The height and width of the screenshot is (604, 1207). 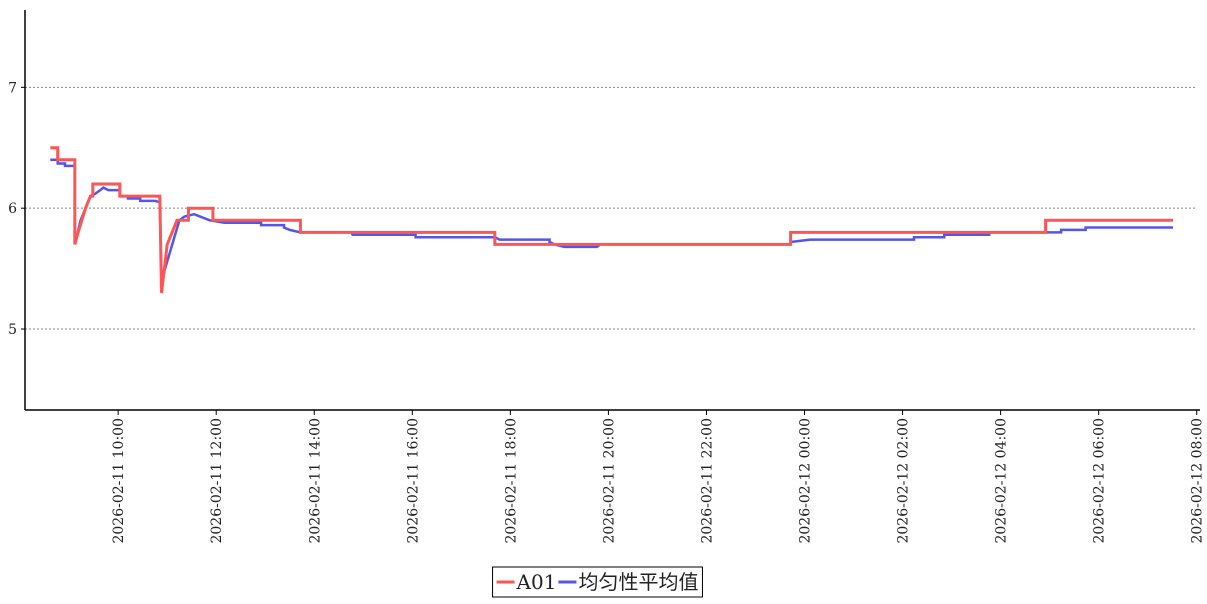 I want to click on x-tick-label: 2026-02-12 04:00, so click(x=1002, y=481).